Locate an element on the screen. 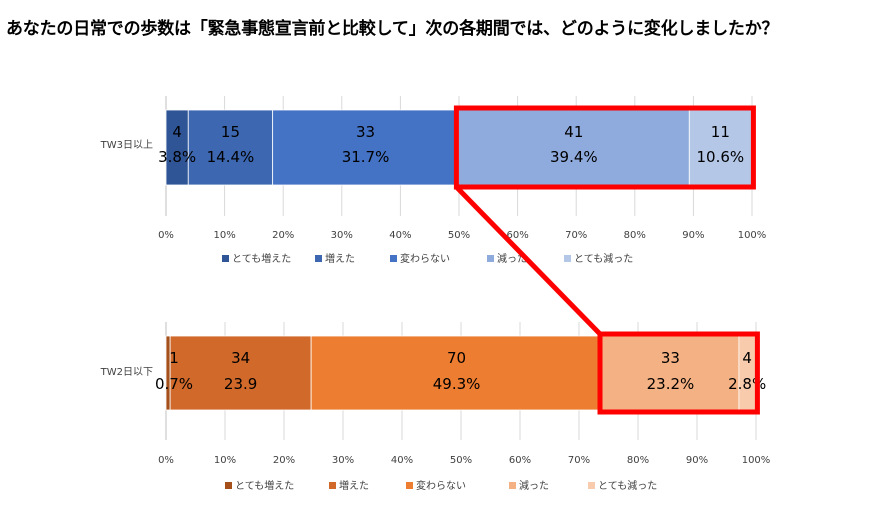 This screenshot has height=523, width=892. category-label: TW2日以下 is located at coordinates (126, 372).